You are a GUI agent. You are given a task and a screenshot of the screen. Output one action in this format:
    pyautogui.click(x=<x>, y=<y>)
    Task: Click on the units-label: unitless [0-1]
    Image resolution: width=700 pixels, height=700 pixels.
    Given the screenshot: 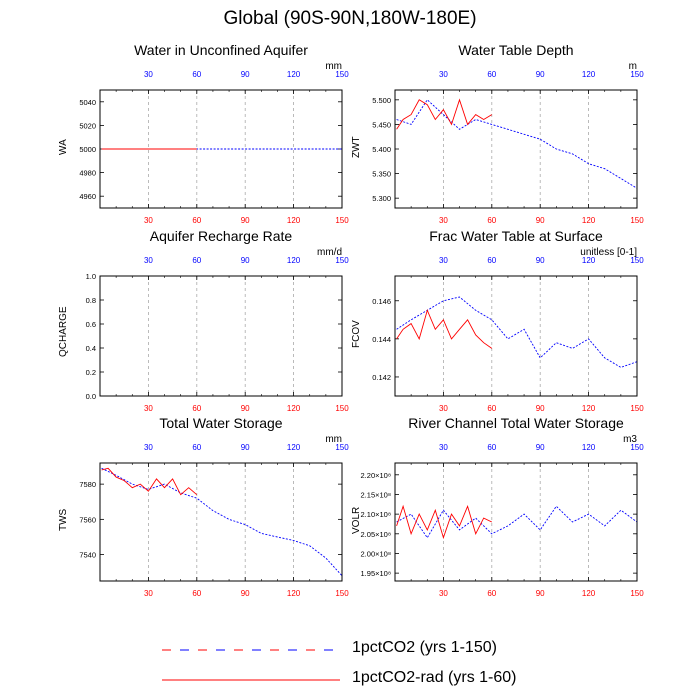 What is the action you would take?
    pyautogui.click(x=608, y=252)
    